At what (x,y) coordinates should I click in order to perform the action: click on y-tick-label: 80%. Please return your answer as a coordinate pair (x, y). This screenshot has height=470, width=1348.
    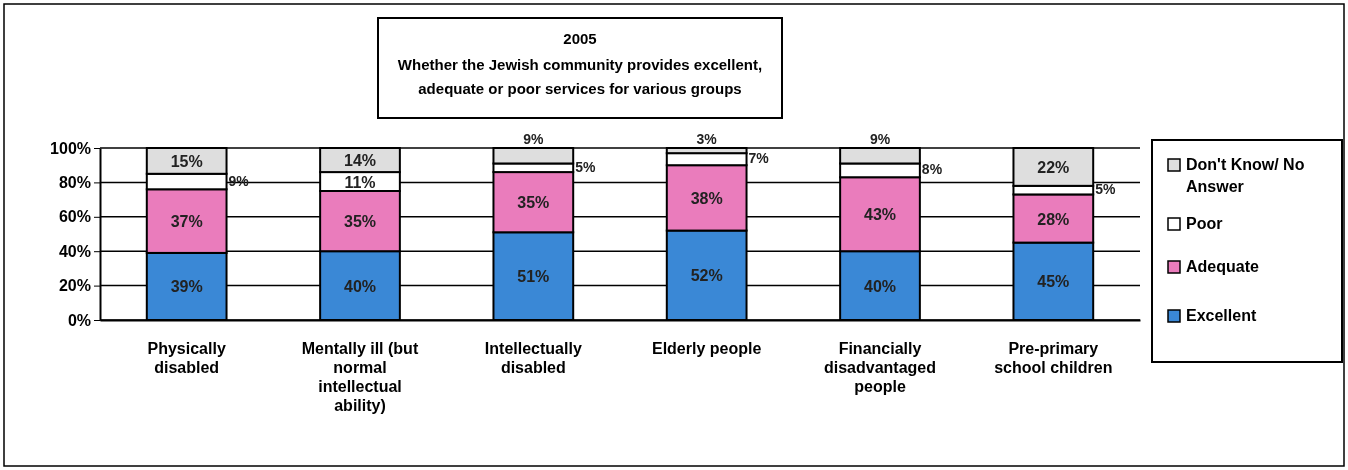
    Looking at the image, I should click on (74, 183).